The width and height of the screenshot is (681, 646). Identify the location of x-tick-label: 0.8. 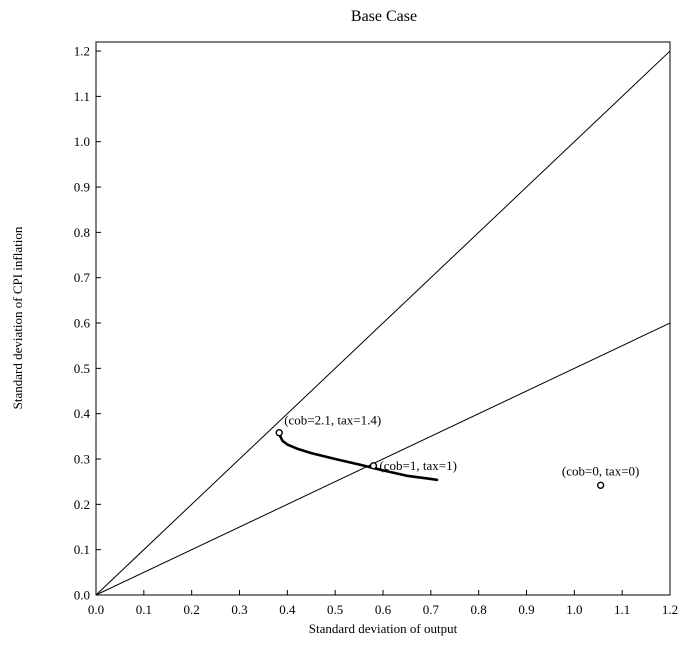
(479, 609).